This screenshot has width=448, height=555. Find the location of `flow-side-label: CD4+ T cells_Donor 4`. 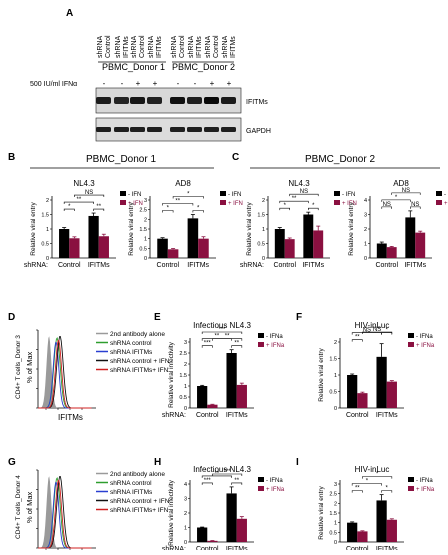

flow-side-label: CD4+ T cells_Donor 4 is located at coordinates (18, 507).